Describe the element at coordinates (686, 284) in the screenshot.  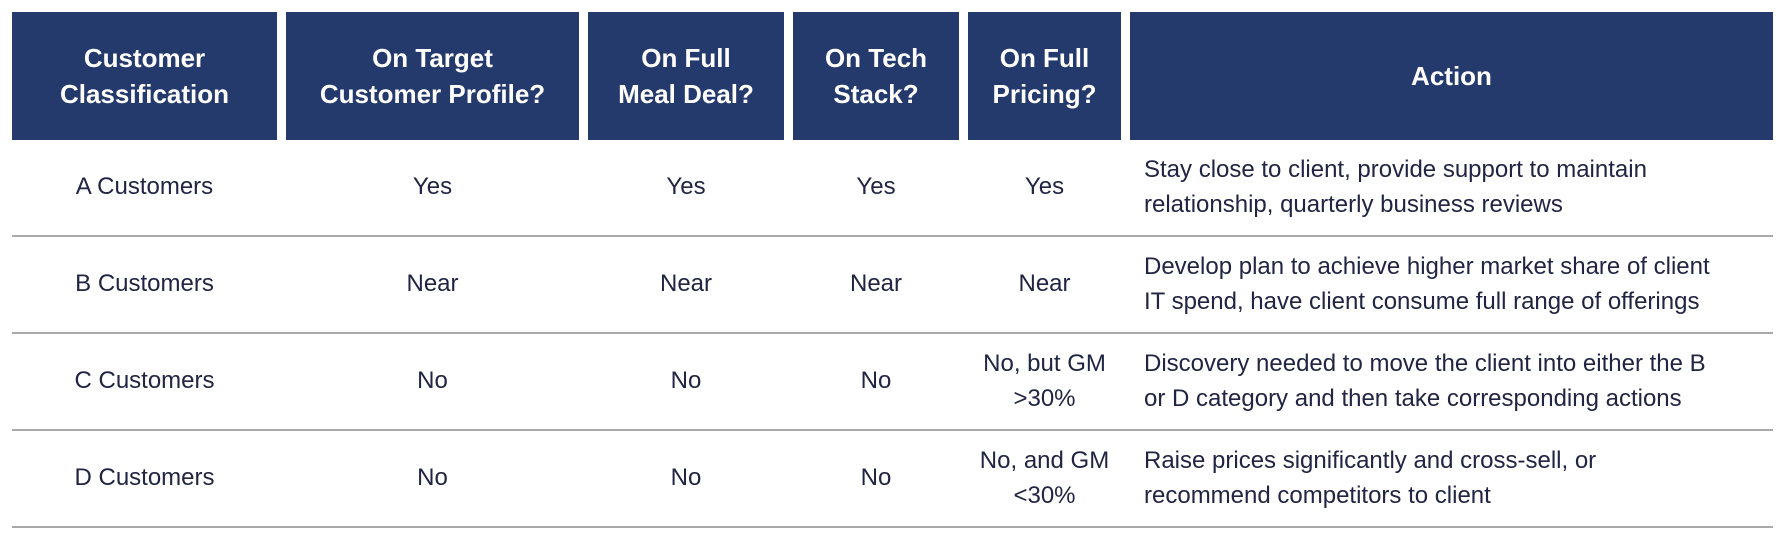
I see `cell-meal-deal: Near` at that location.